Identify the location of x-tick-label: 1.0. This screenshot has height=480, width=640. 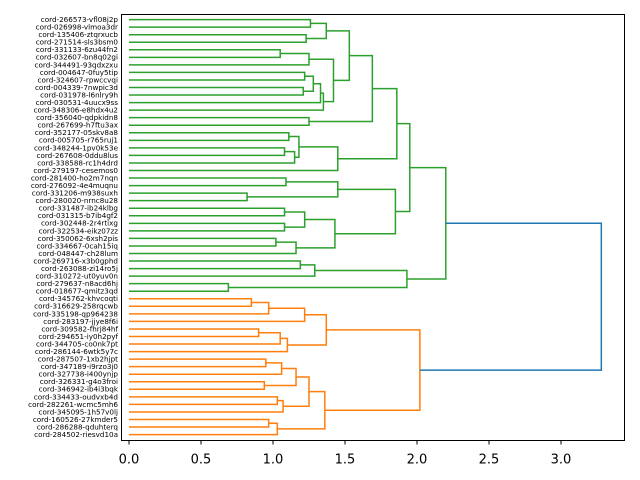
(273, 460).